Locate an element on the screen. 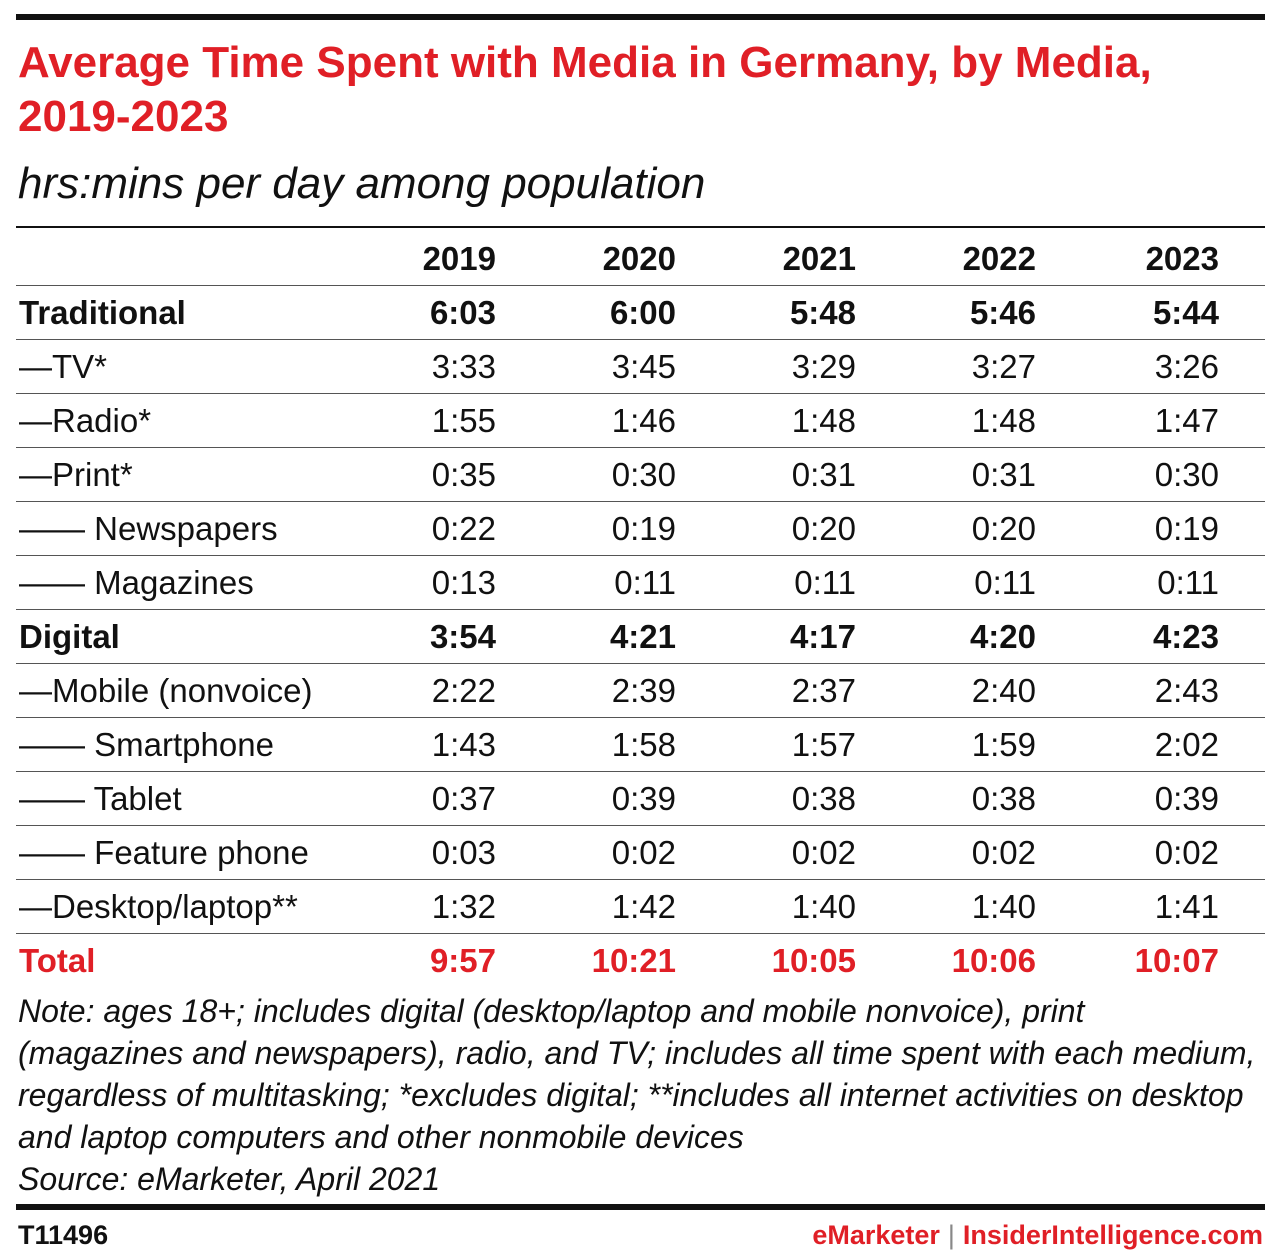 The height and width of the screenshot is (1256, 1280). cell-value: 0:22 is located at coordinates (463, 528).